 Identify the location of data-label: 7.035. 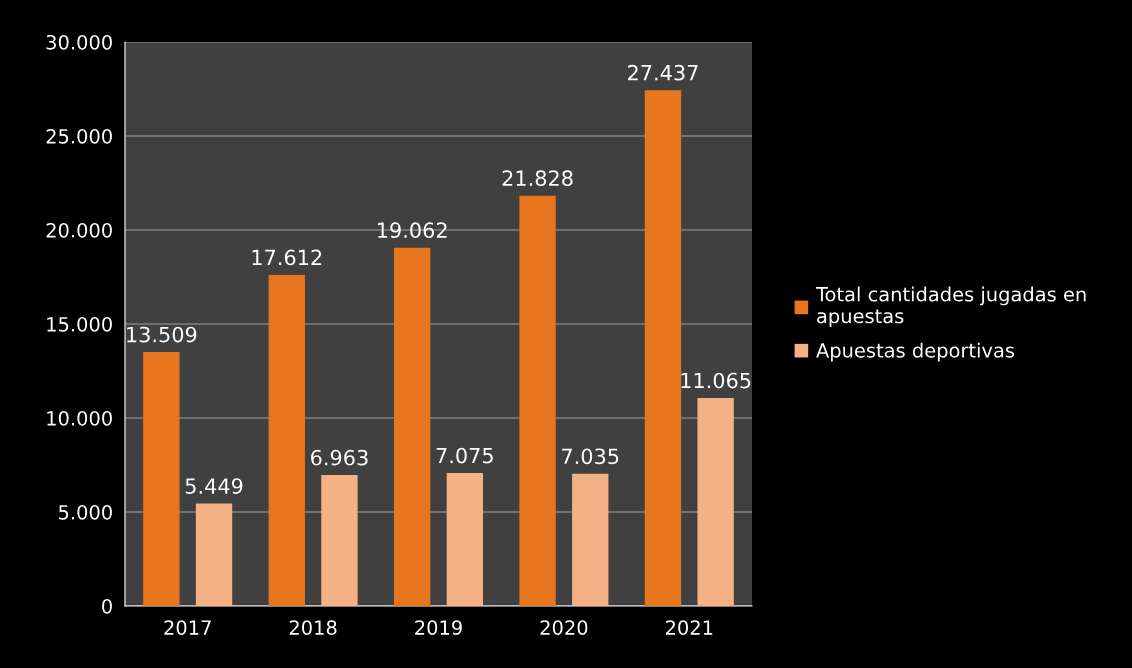
(590, 456).